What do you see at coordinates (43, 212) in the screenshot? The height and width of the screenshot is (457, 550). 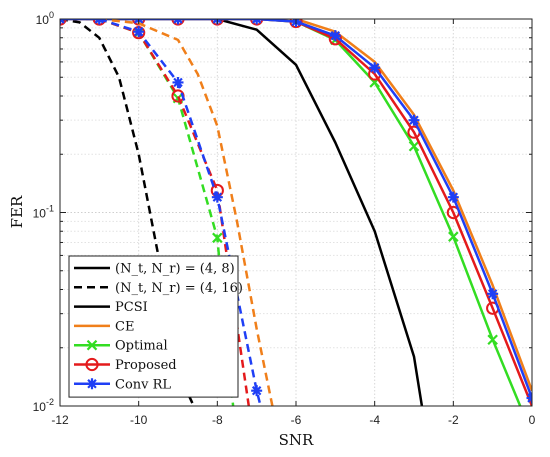 I see `y-tick-label: 10⁻¹` at bounding box center [43, 212].